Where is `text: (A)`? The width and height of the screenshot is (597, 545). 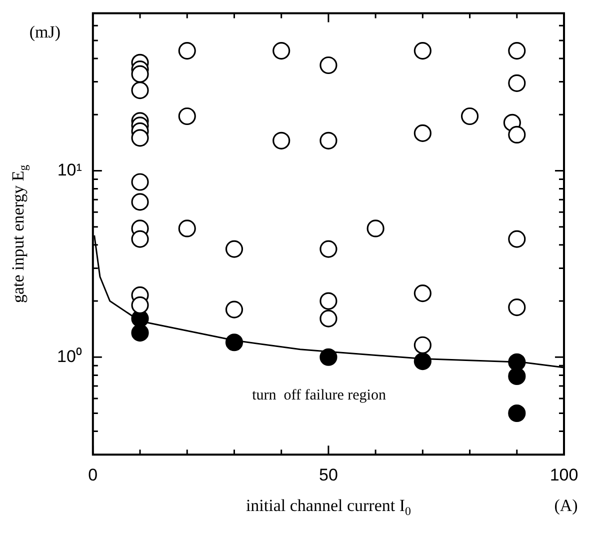
text: (A) is located at coordinates (566, 506).